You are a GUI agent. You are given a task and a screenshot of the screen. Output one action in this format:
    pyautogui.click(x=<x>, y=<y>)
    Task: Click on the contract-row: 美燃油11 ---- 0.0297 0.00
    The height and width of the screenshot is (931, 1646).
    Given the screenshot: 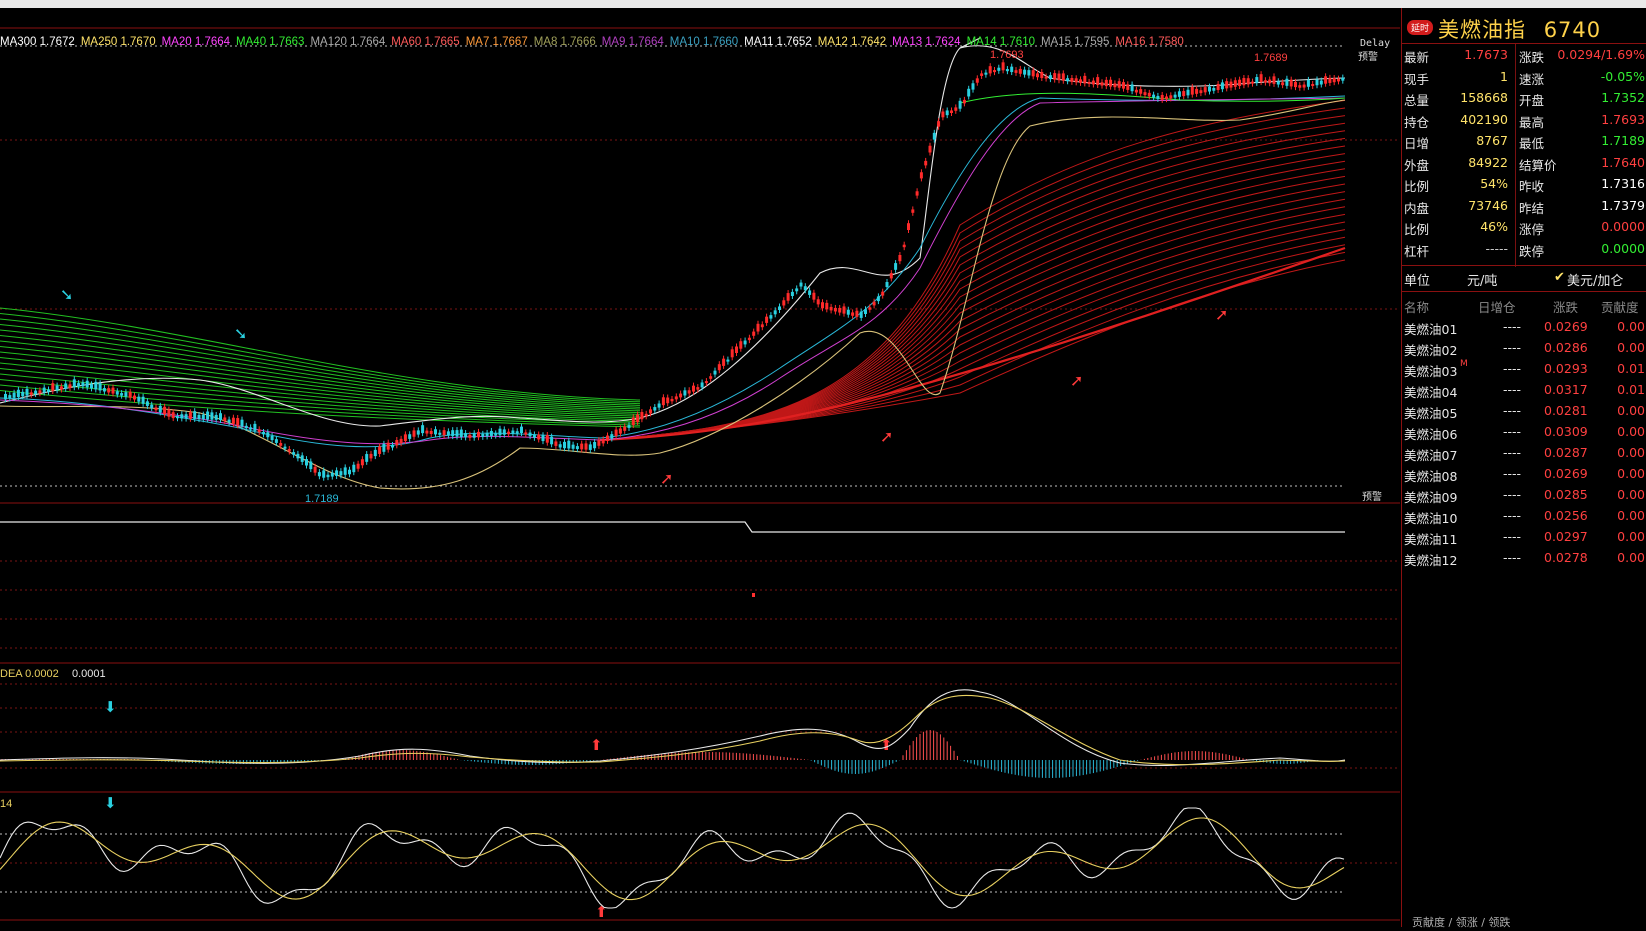 What is the action you would take?
    pyautogui.click(x=1524, y=537)
    